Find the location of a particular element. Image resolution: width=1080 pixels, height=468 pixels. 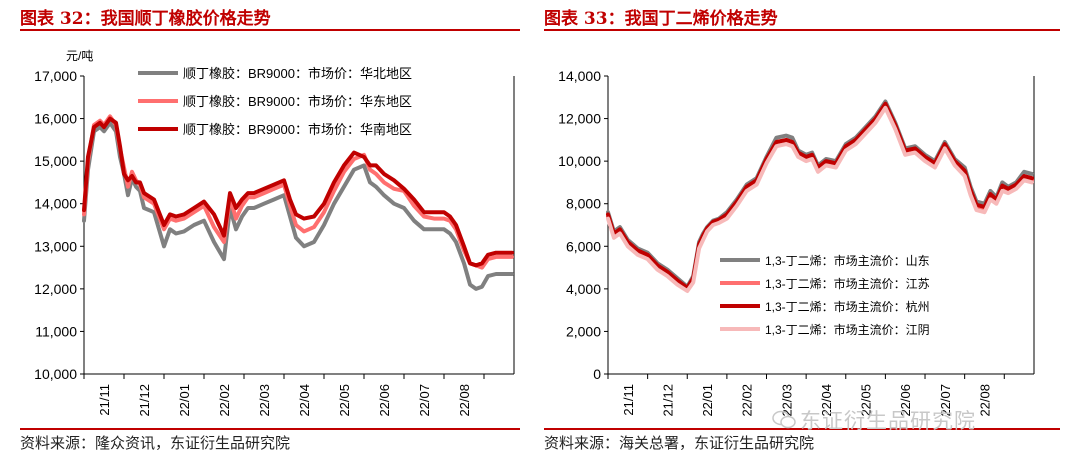

right-x-tick-label: 22/04 is located at coordinates (826, 400).